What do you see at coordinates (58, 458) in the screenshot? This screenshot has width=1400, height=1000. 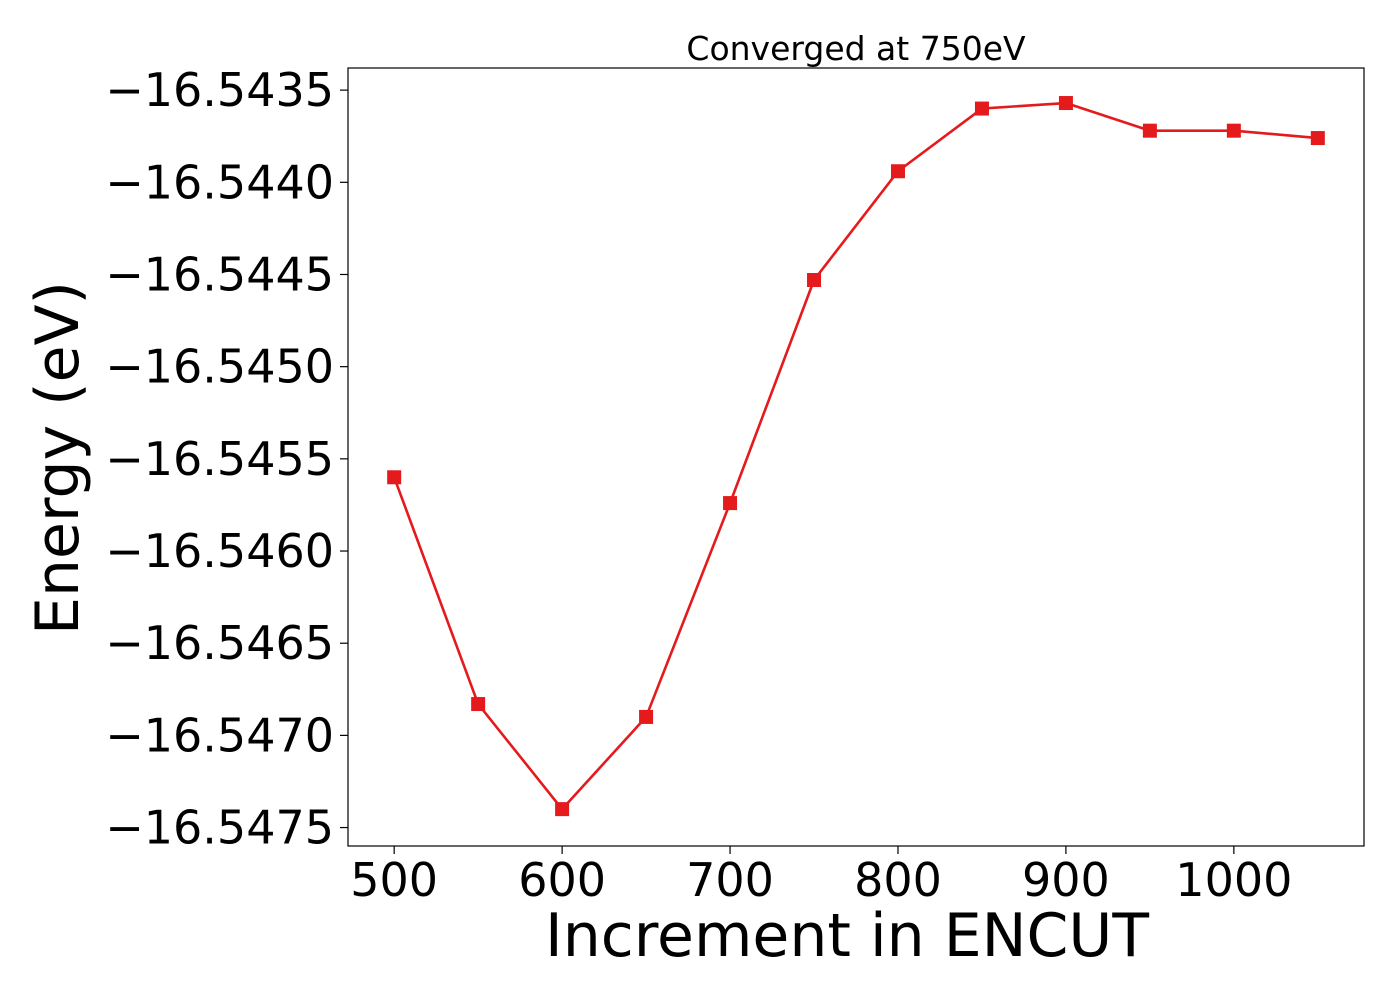 I see `y-axis-label: Energy (eV)` at bounding box center [58, 458].